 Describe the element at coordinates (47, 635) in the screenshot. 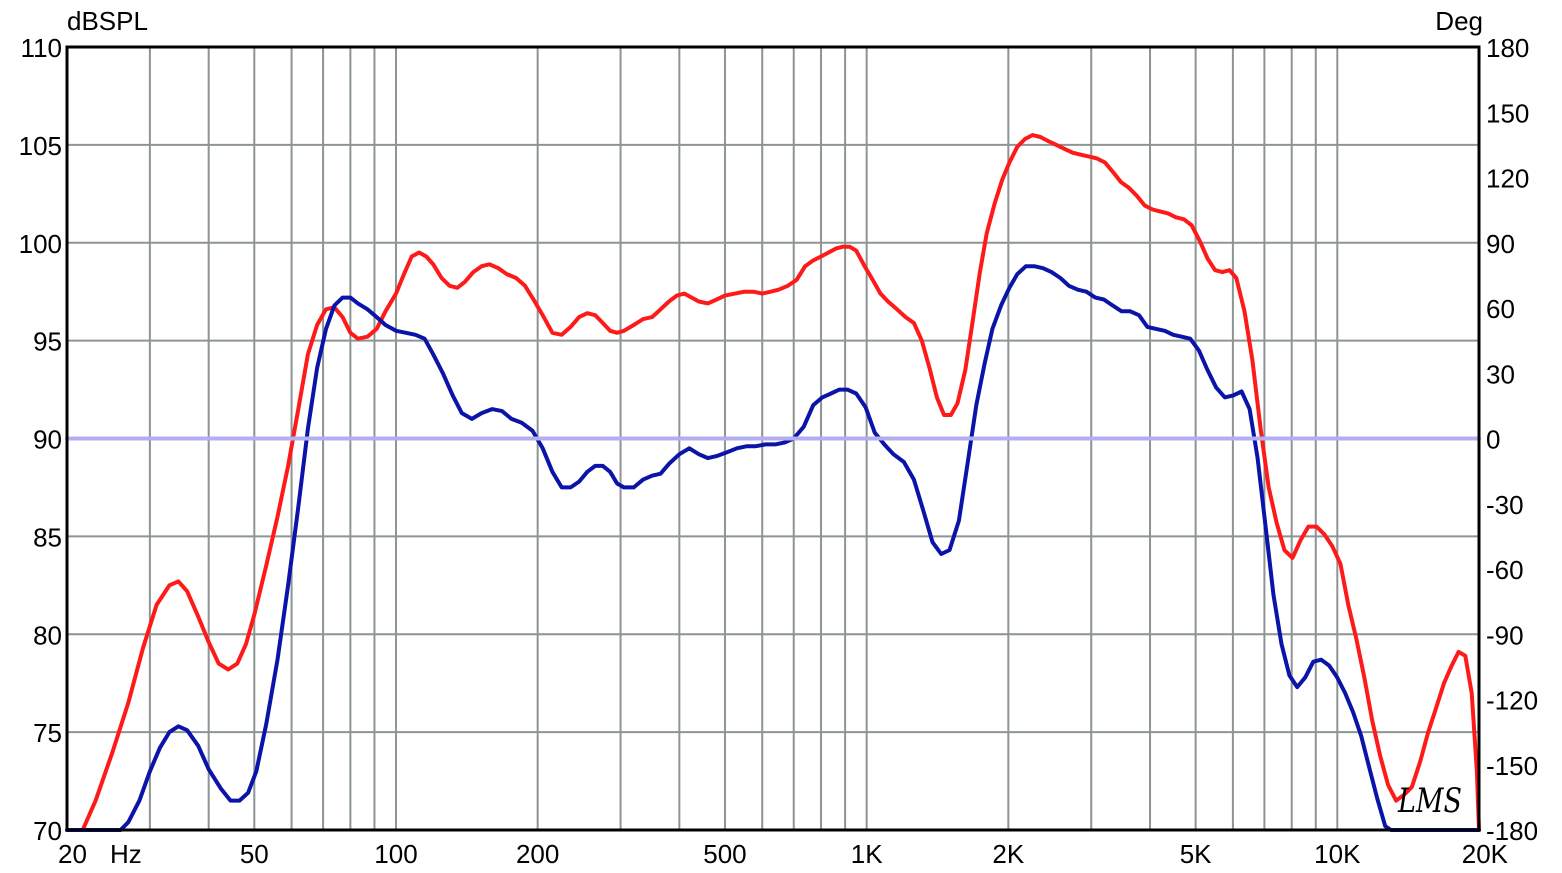

I see `y-tick-left: 80` at that location.